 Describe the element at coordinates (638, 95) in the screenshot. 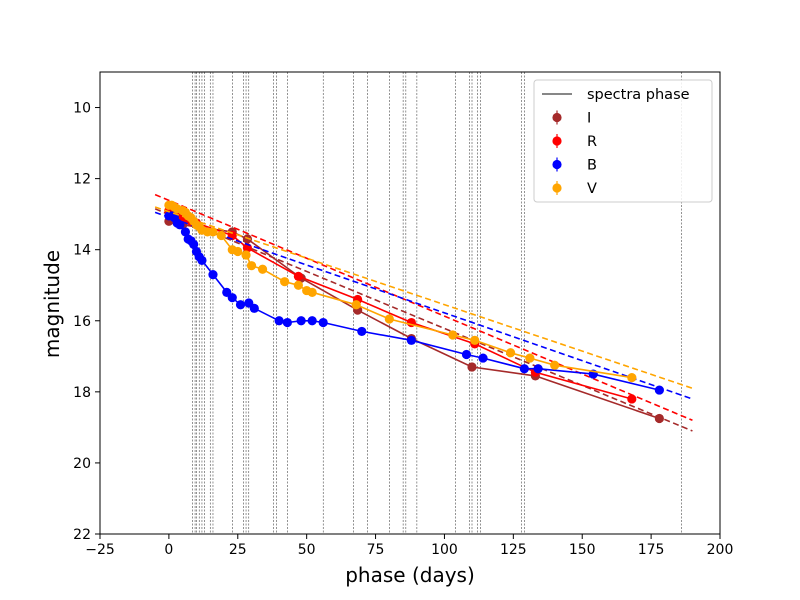

I see `legend-label-spectra-phase: spectra phase` at that location.